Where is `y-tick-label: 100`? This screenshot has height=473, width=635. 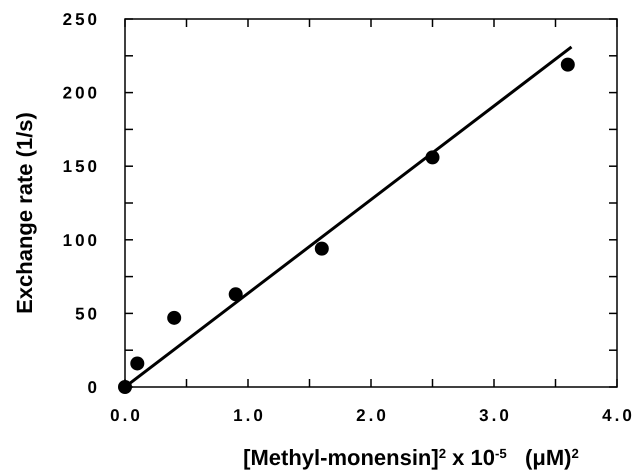
y-tick-label: 100 is located at coordinates (81, 240).